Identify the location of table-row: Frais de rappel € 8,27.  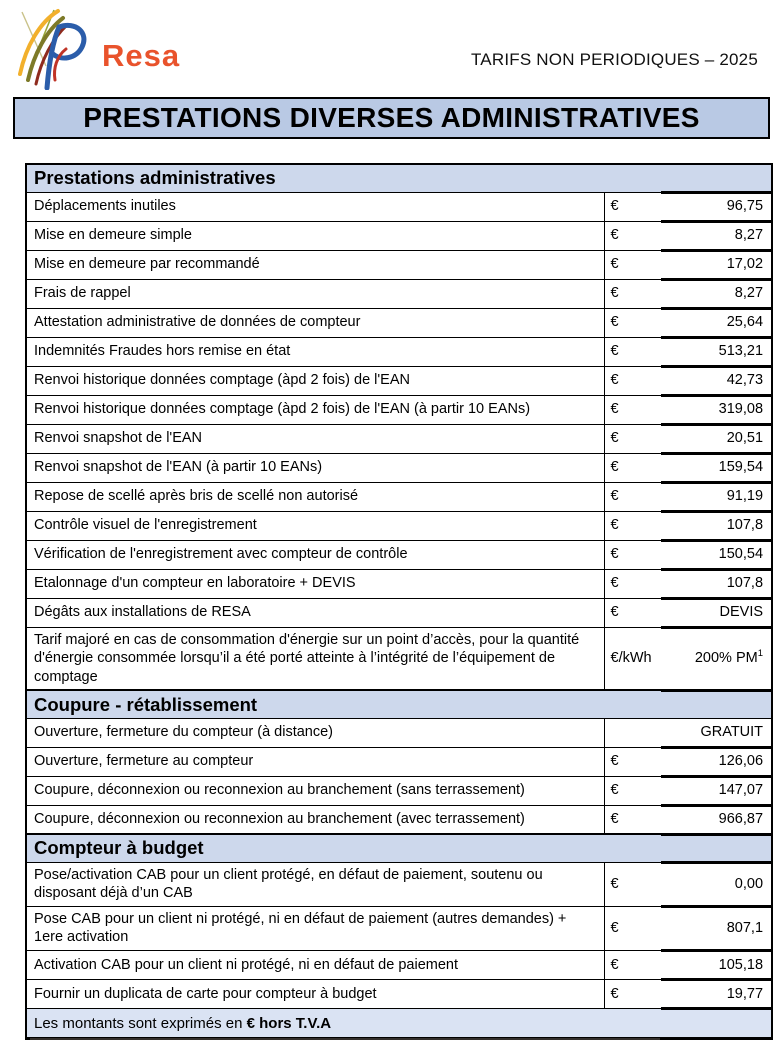
(399, 293).